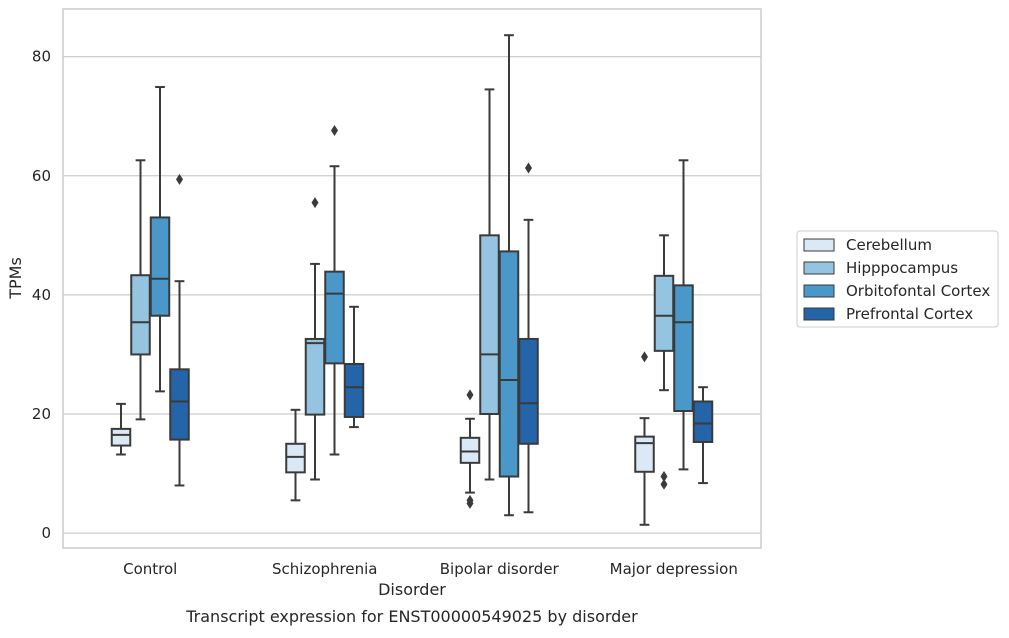  What do you see at coordinates (41, 57) in the screenshot?
I see `y-tick-label: 80` at bounding box center [41, 57].